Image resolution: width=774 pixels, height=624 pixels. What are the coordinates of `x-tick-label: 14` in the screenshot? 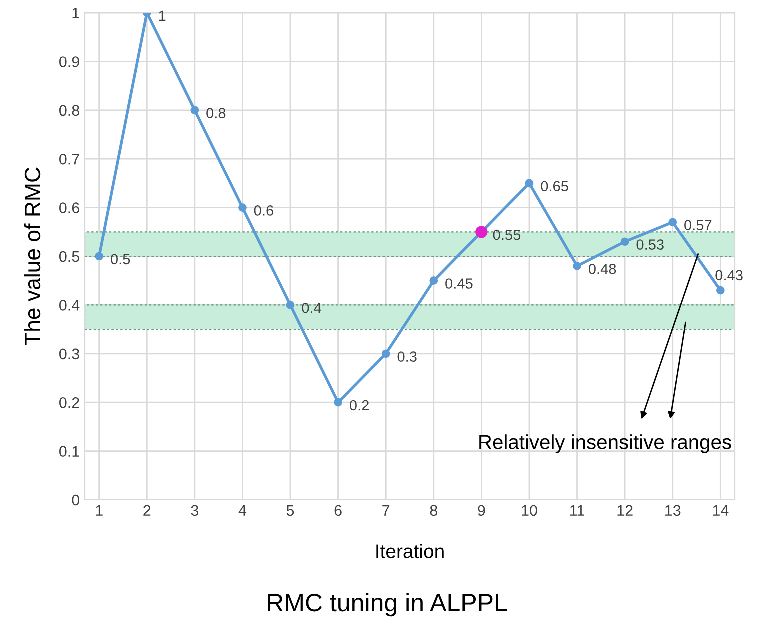 It's located at (721, 510).